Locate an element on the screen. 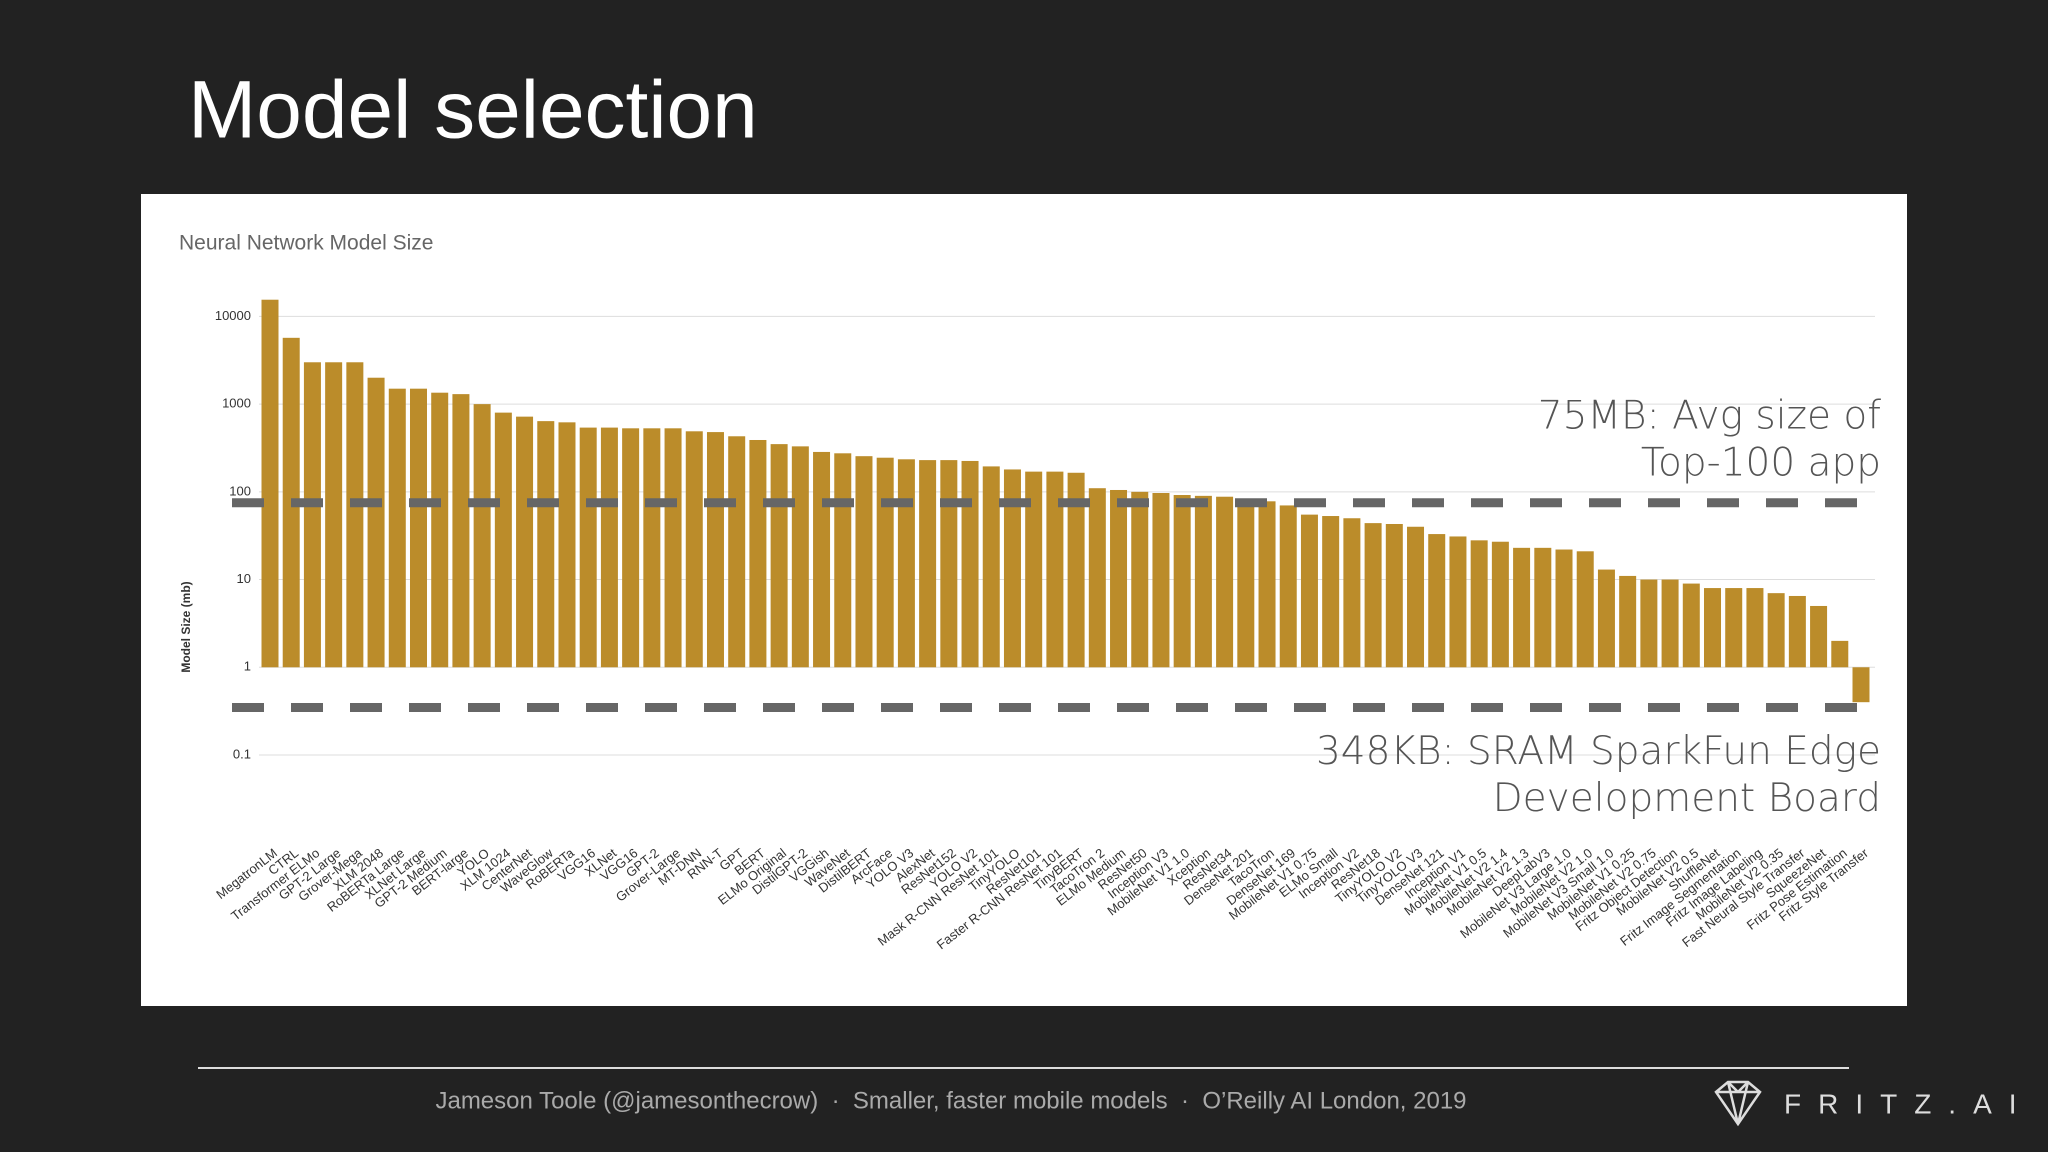 The height and width of the screenshot is (1152, 2048). y-axis-label: Model Size (mb) is located at coordinates (186, 626).